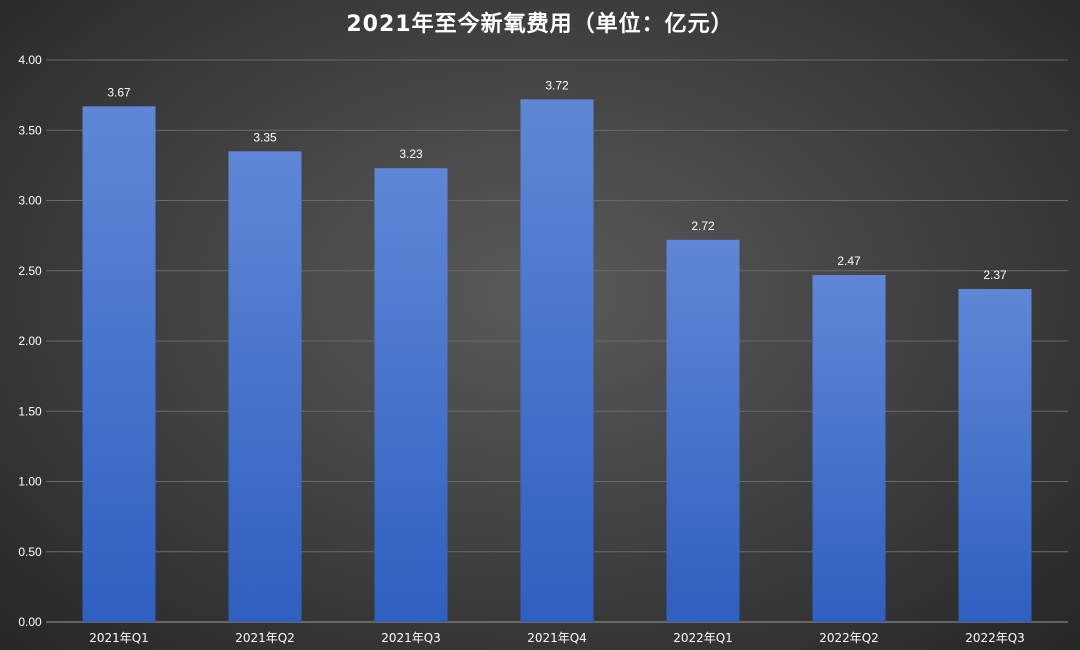 Image resolution: width=1080 pixels, height=650 pixels. I want to click on y-tick-label: 4.00, so click(30, 60).